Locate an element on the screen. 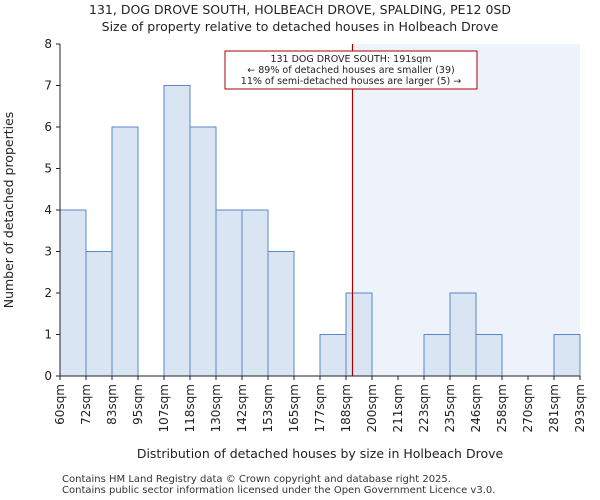  x-tick-label-246sqm: 246sqm is located at coordinates (476, 408).